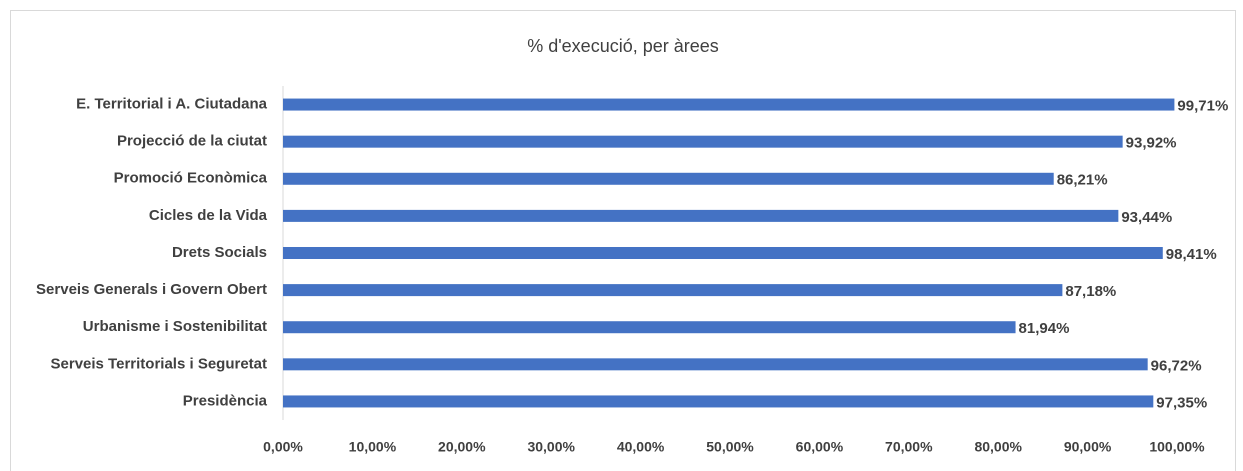  What do you see at coordinates (159, 363) in the screenshot?
I see `y-tick-label: Serveis Territorials i Seguretat` at bounding box center [159, 363].